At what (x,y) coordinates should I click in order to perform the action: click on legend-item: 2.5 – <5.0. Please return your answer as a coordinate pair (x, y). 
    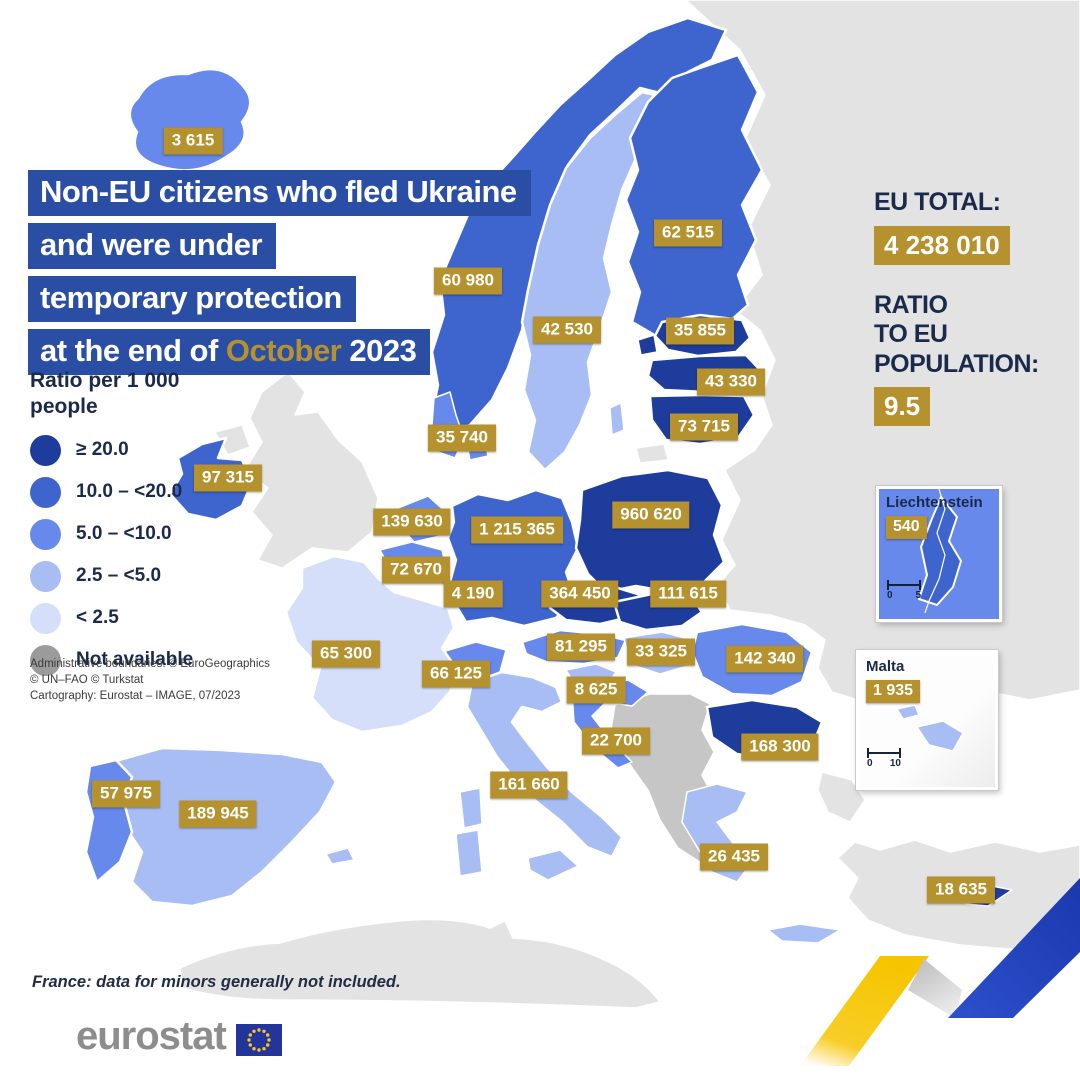
    Looking at the image, I should click on (111, 576).